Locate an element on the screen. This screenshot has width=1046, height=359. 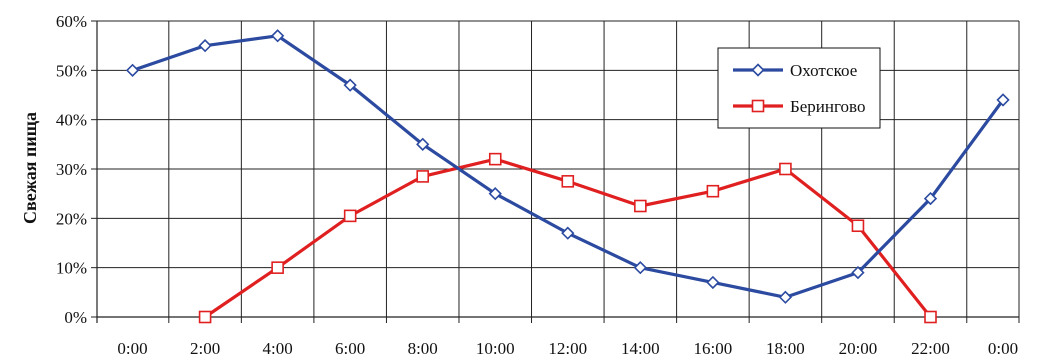
x-tick-label: 6:00 is located at coordinates (350, 348).